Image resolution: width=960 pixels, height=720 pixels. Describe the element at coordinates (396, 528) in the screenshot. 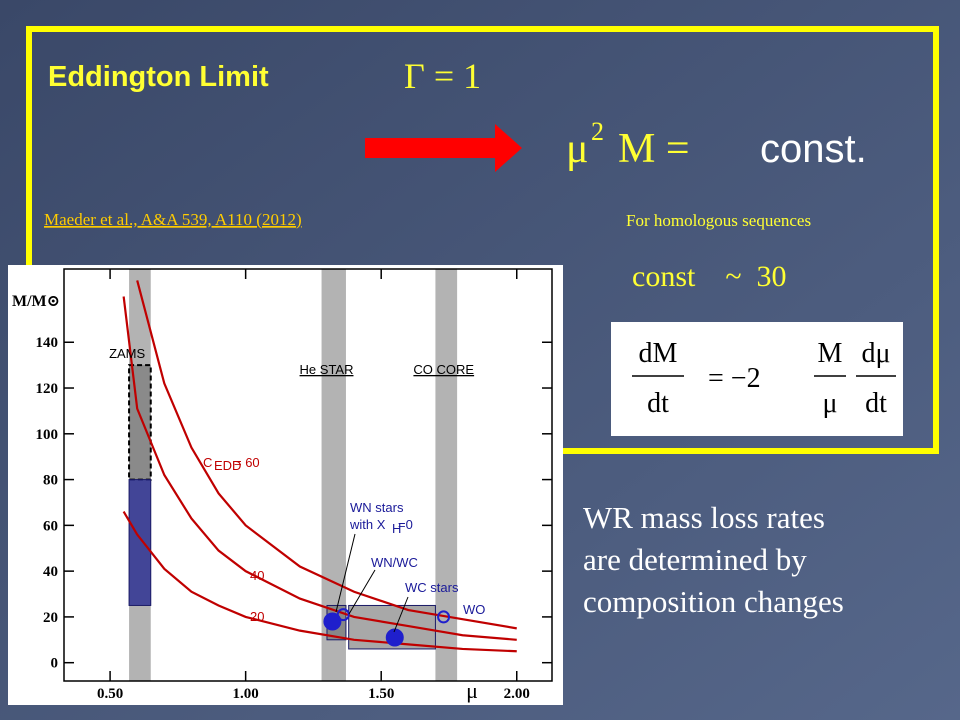

I see `annotation: H` at that location.